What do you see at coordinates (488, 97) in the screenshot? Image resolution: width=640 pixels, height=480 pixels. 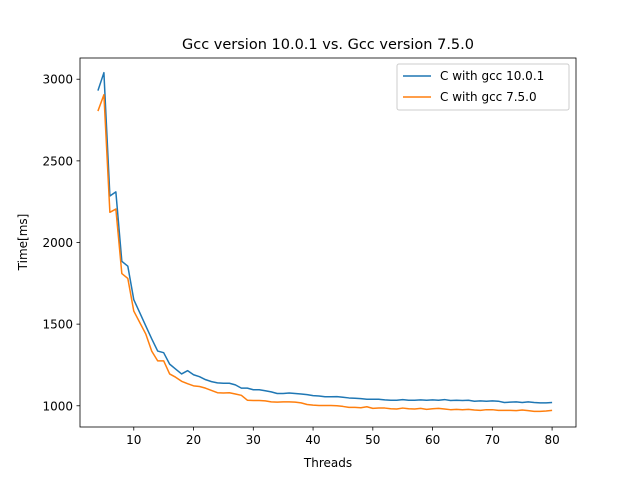 I see `legend-label-gcc-7: C with gcc 7.5.0` at bounding box center [488, 97].